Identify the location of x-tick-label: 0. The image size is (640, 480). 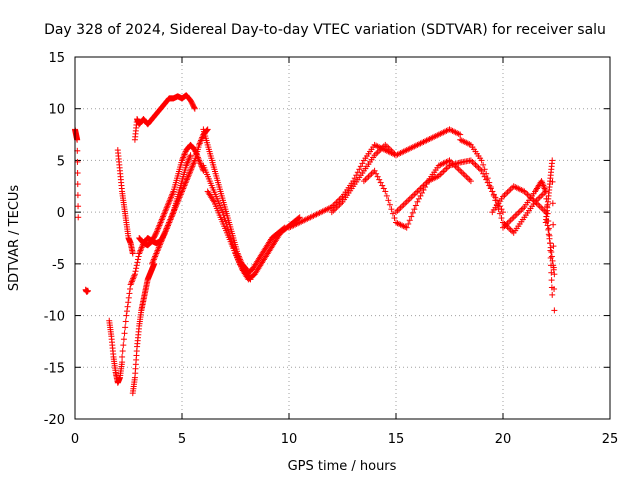
(75, 439).